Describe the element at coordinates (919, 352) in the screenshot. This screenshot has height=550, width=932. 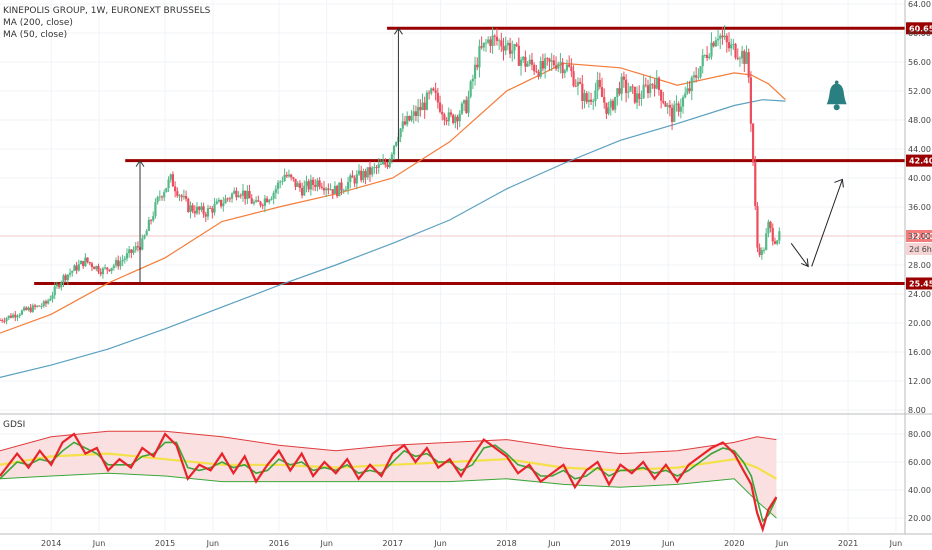
I see `price-tick-label: 16.00` at that location.